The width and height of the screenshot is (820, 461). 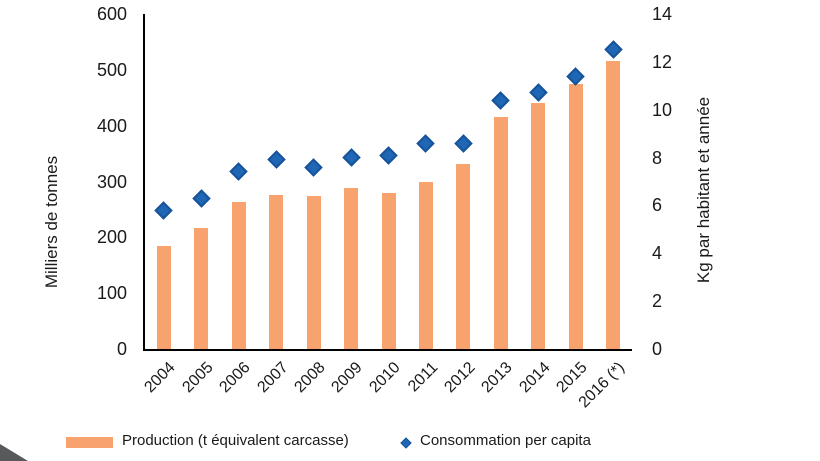 What do you see at coordinates (657, 349) in the screenshot?
I see `right-axis-tick-label: 0` at bounding box center [657, 349].